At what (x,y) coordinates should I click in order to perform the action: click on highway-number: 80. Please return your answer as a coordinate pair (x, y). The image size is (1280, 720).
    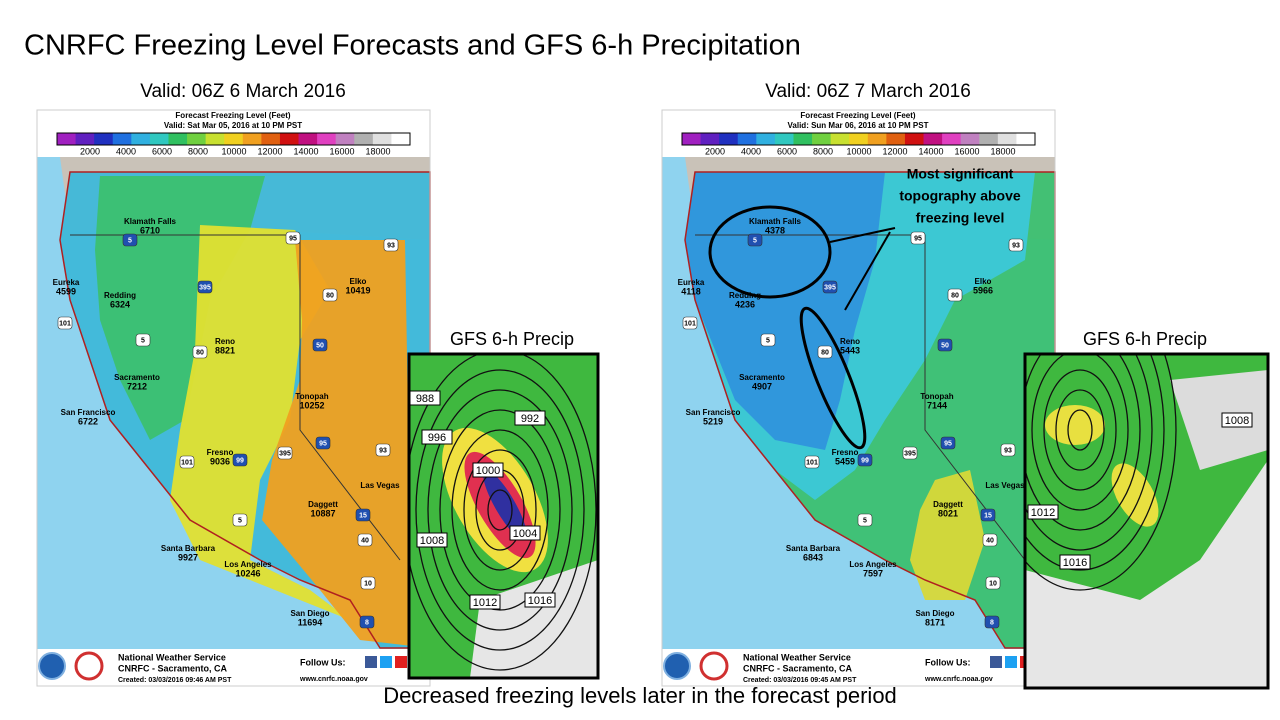
    Looking at the image, I should click on (955, 295).